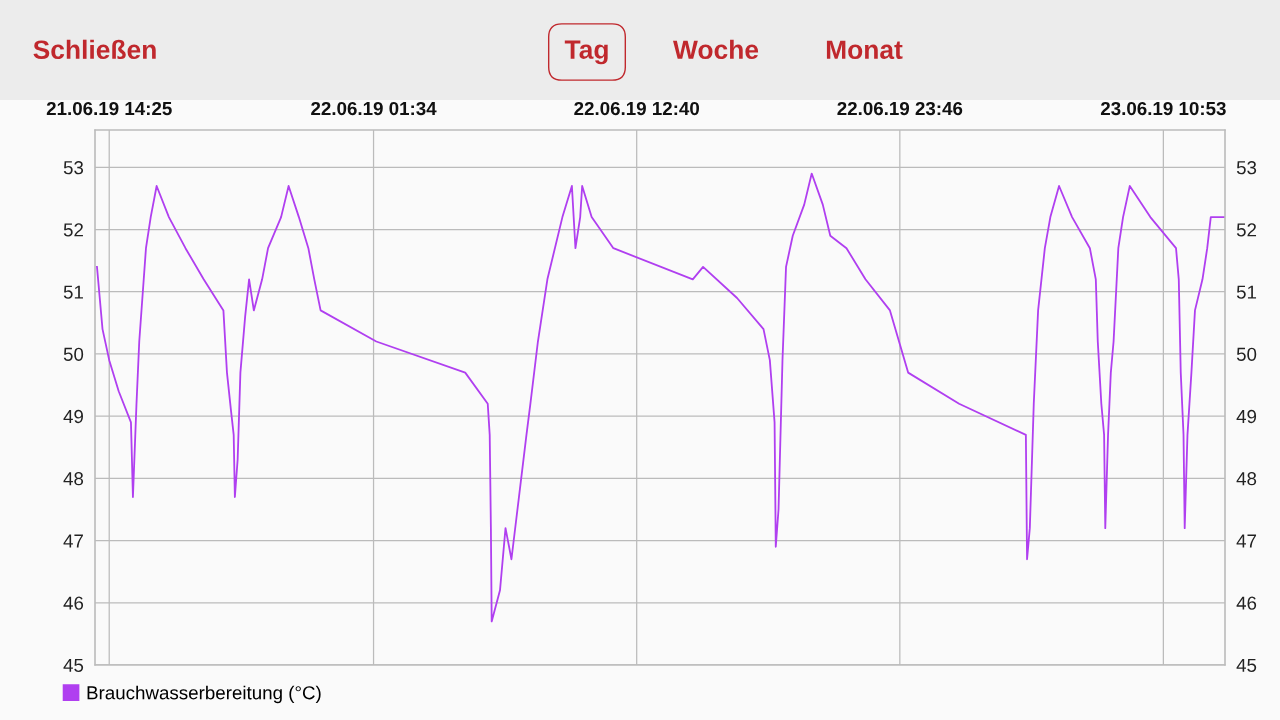 The image size is (1280, 720). Describe the element at coordinates (900, 108) in the screenshot. I see `x-tick-label: 22.06.19 23:46` at that location.